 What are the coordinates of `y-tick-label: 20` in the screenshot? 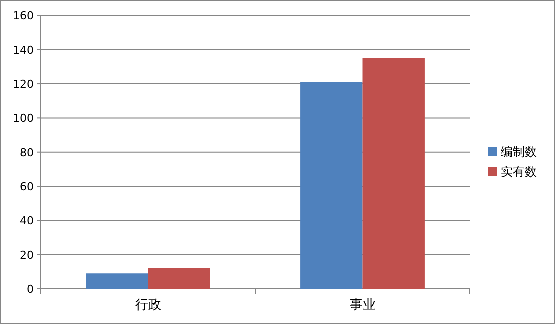 It's located at (27, 255).